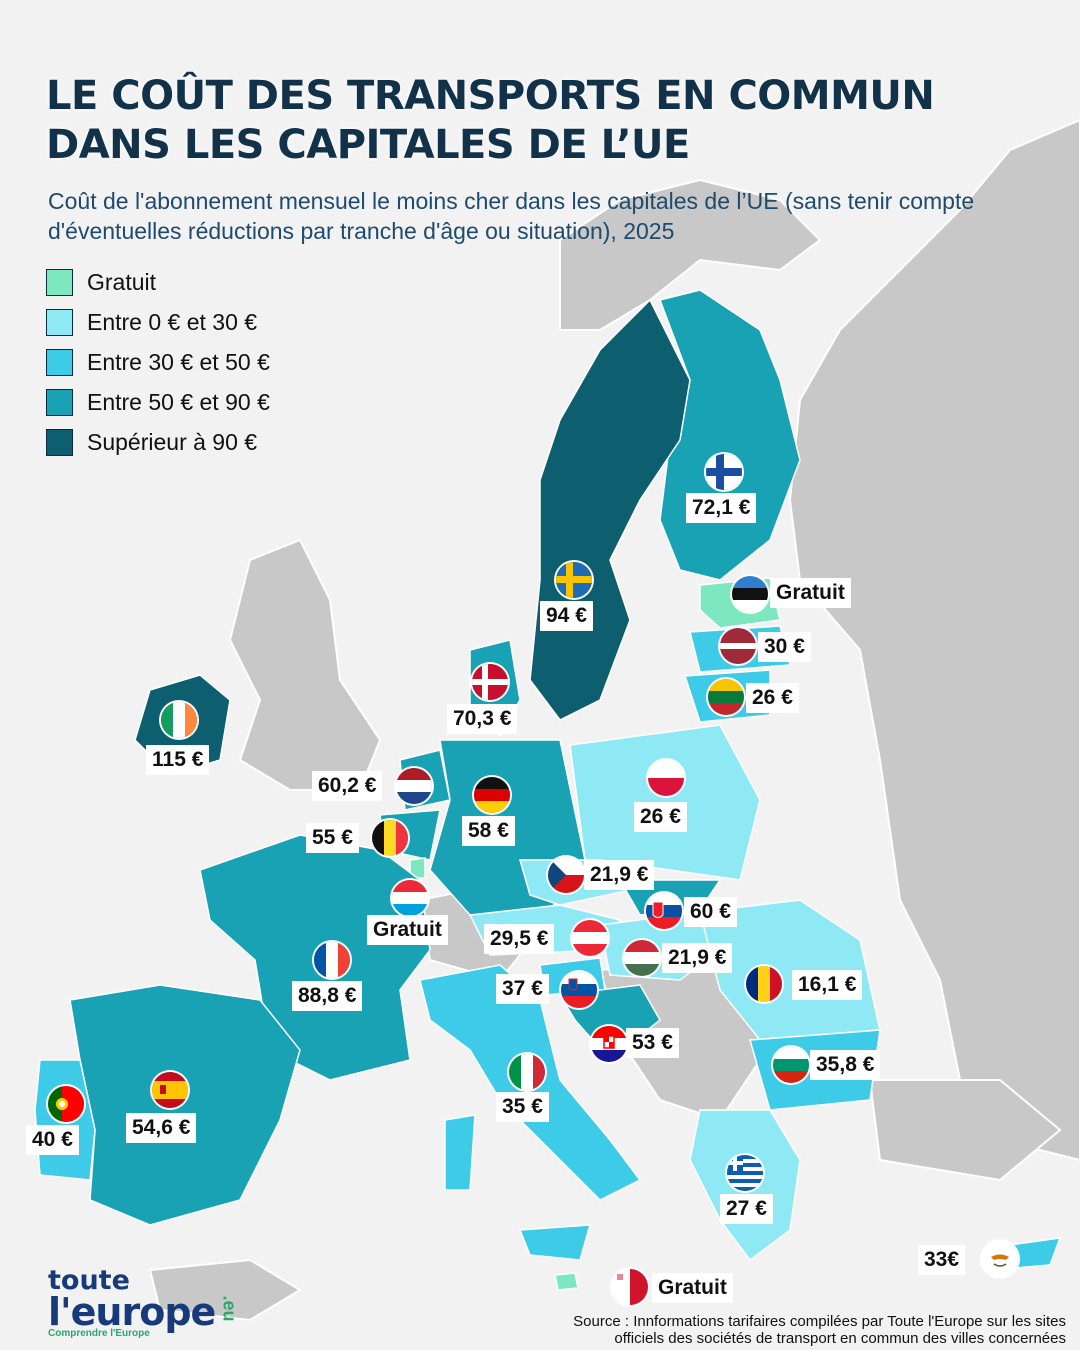 The image size is (1080, 1350). I want to click on lithuania-flag-icon, so click(726, 697).